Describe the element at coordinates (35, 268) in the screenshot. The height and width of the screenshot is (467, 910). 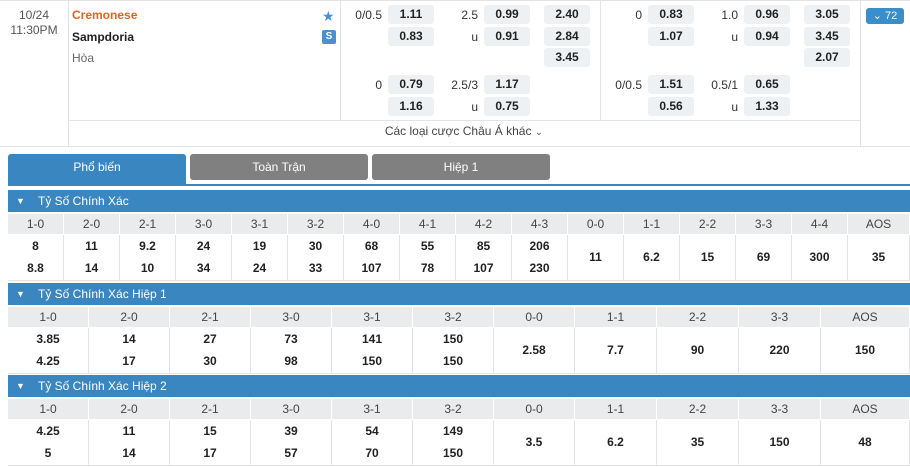
I see `odds-value: 8.8` at that location.